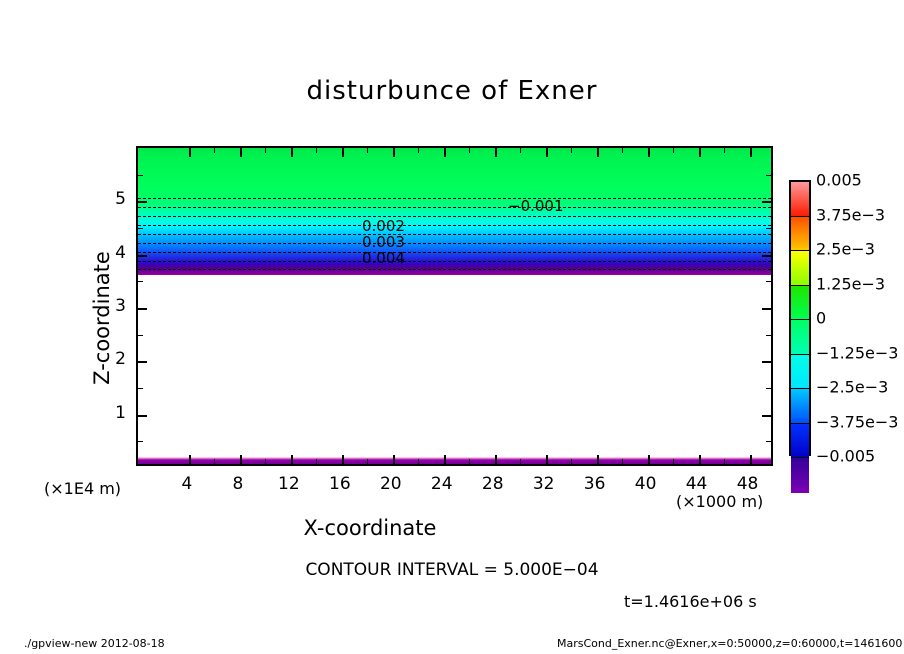  I want to click on upper-gradient-field, so click(454, 211).